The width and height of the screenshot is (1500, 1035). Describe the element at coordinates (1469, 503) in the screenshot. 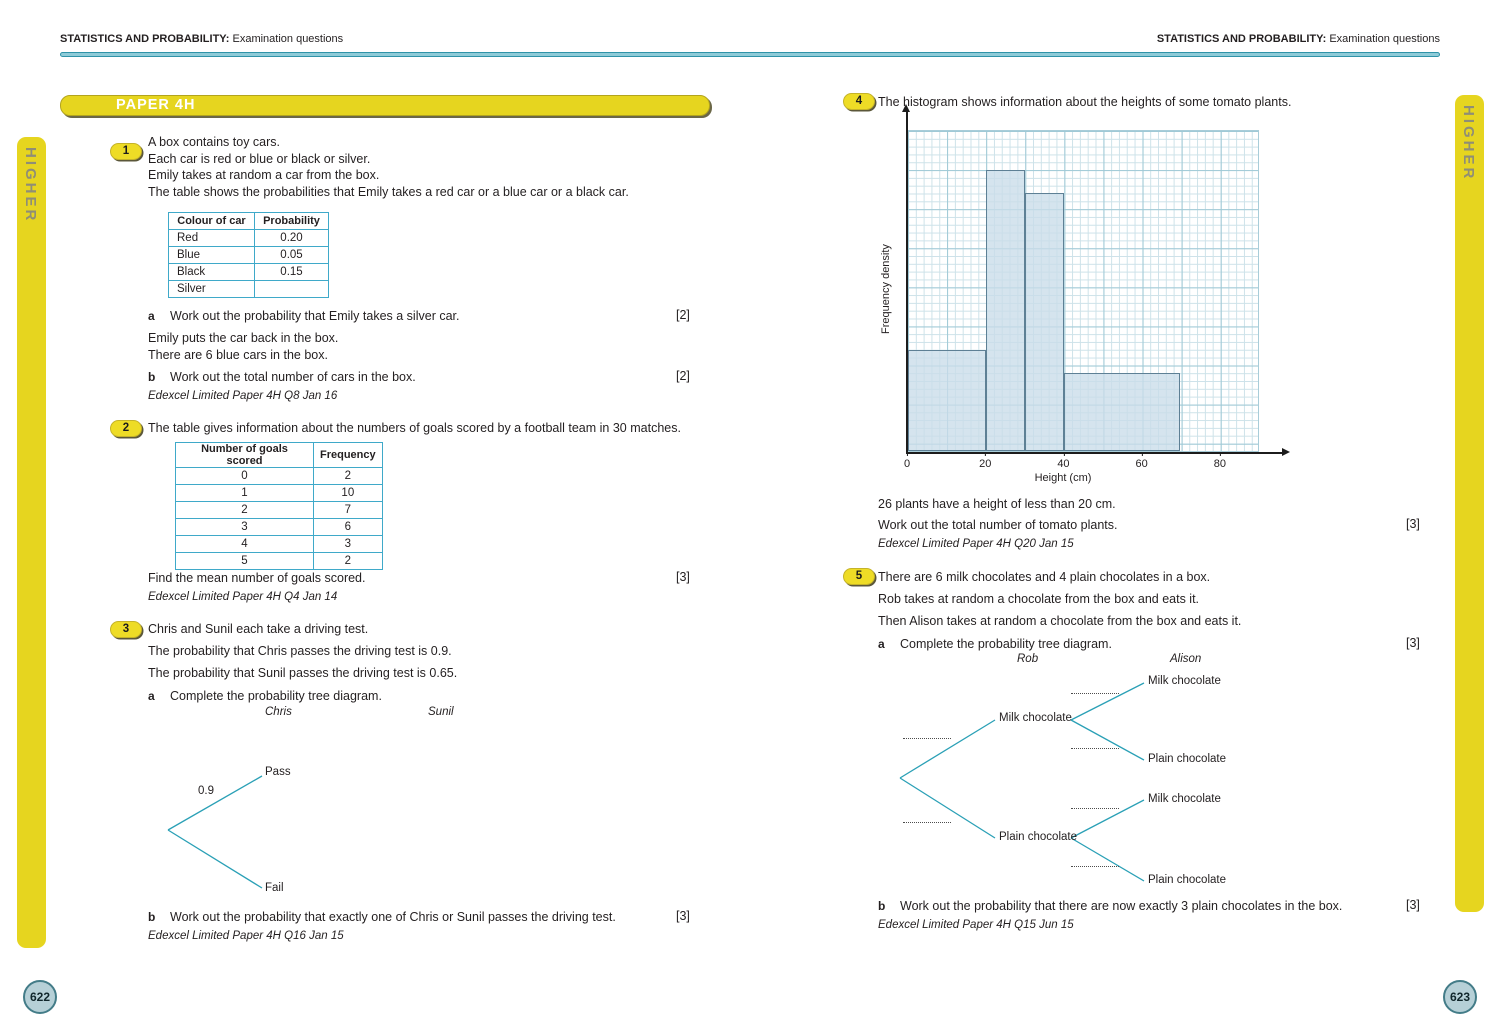

I see `side-tab-right: HIGHER` at that location.